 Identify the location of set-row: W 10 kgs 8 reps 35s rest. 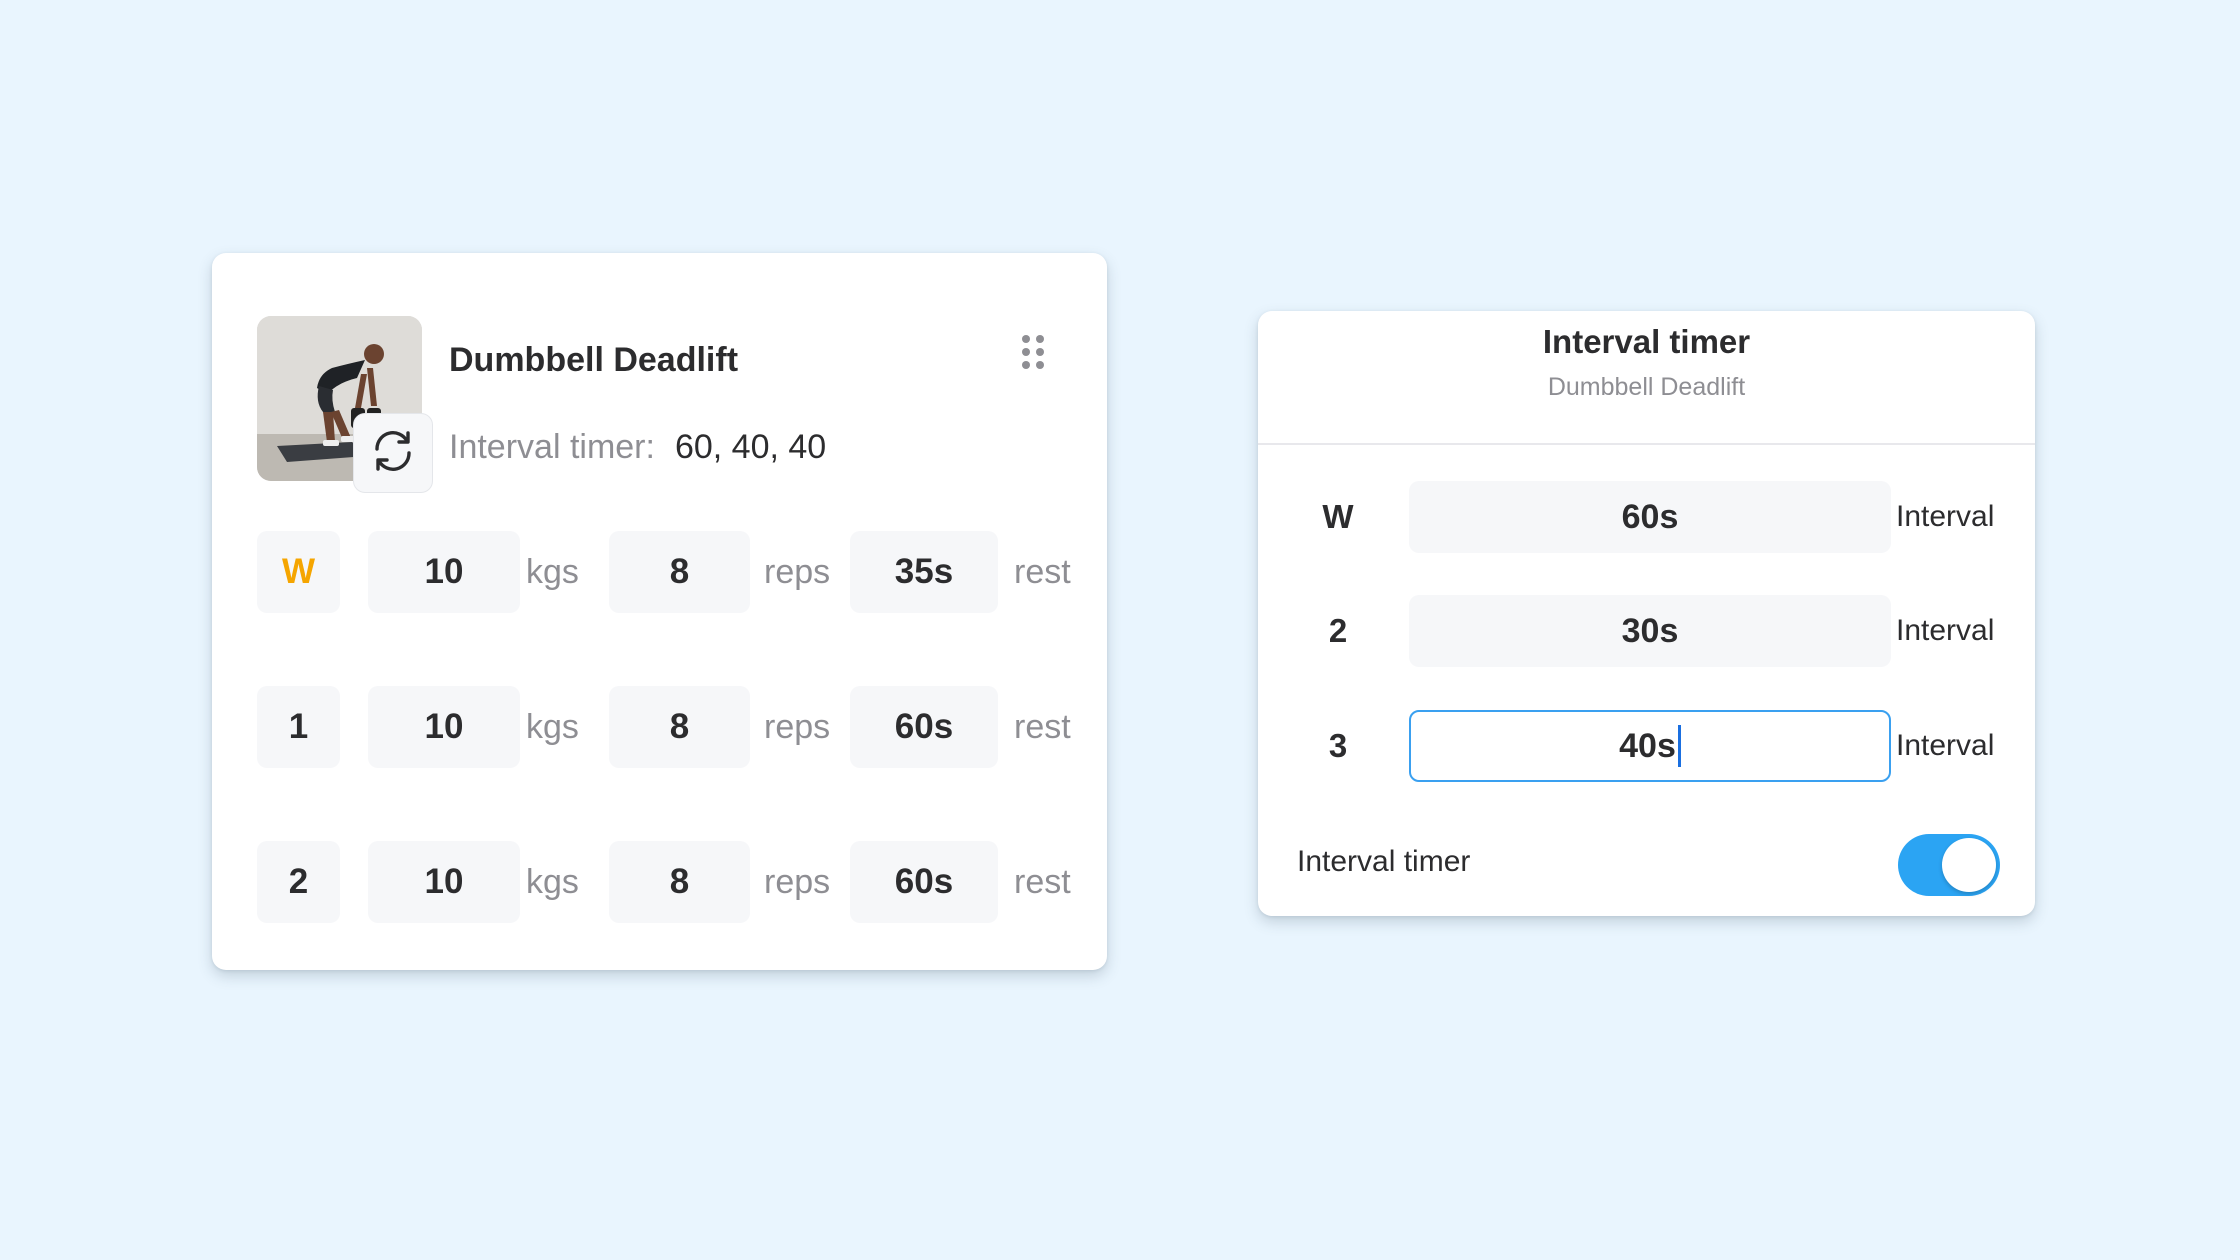
(667, 572).